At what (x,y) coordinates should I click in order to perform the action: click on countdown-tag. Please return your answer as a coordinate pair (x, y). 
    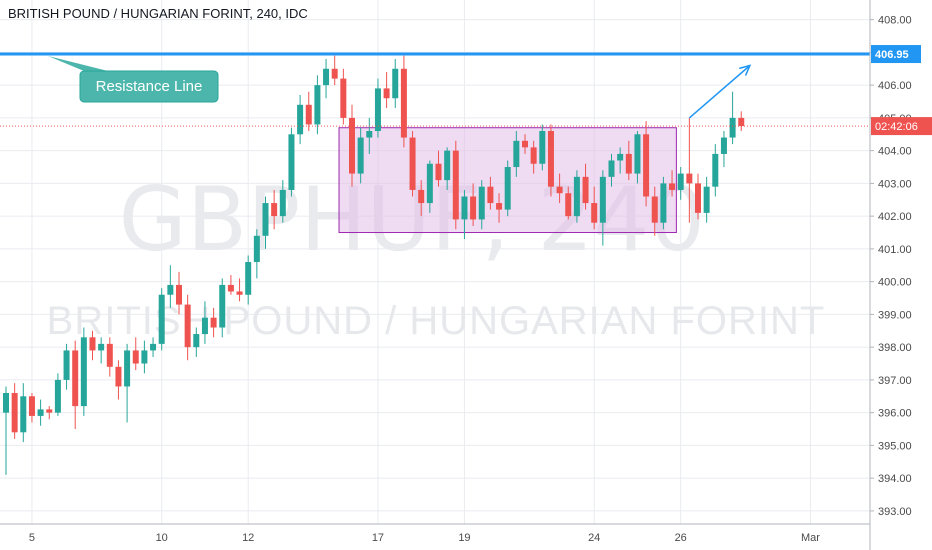
    Looking at the image, I should click on (901, 126).